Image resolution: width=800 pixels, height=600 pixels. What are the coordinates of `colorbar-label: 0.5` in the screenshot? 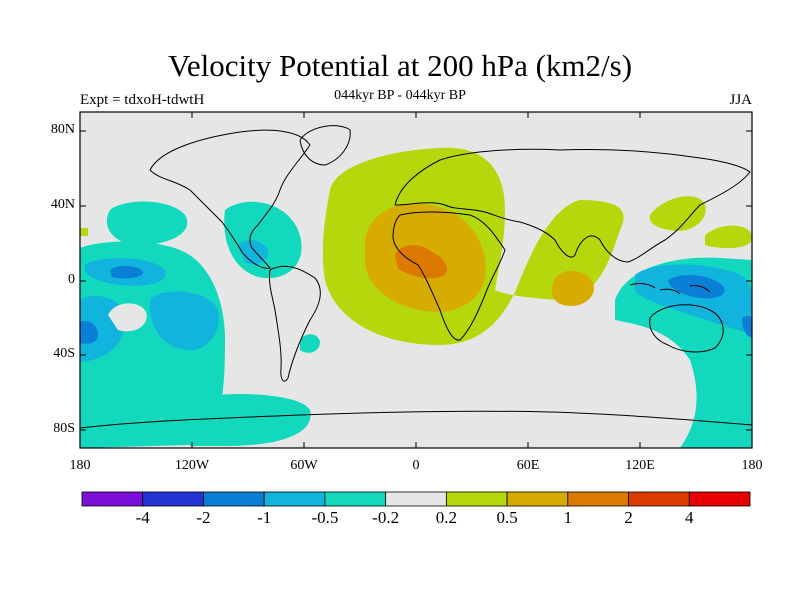 It's located at (507, 517).